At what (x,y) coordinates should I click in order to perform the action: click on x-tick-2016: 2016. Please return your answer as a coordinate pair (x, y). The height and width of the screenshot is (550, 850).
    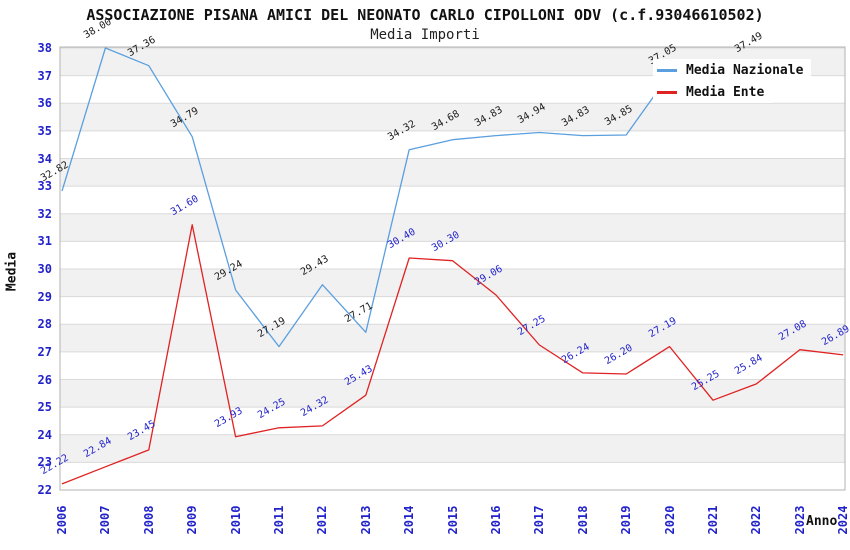
    Looking at the image, I should click on (496, 520).